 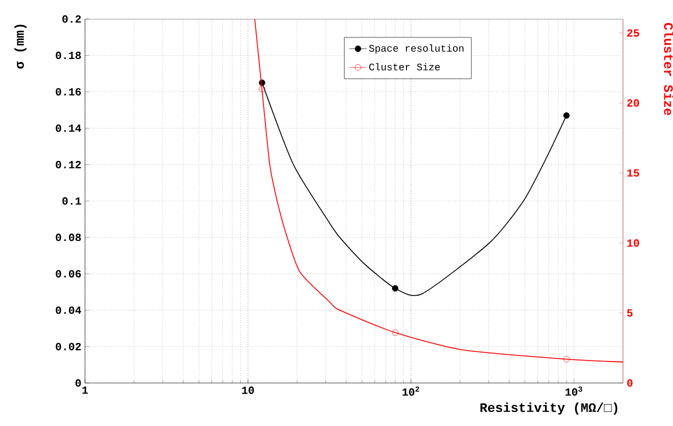 I want to click on x-tick-label: 10$^{2}$, so click(x=411, y=391).